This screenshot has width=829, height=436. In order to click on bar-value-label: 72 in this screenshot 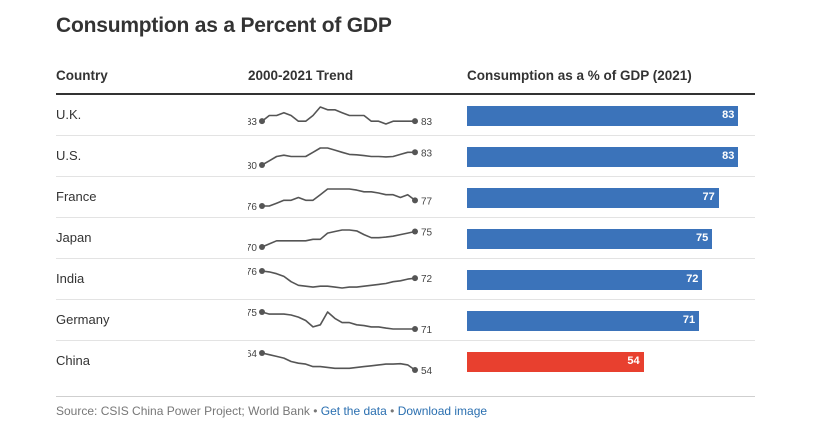, I will do `click(692, 279)`.